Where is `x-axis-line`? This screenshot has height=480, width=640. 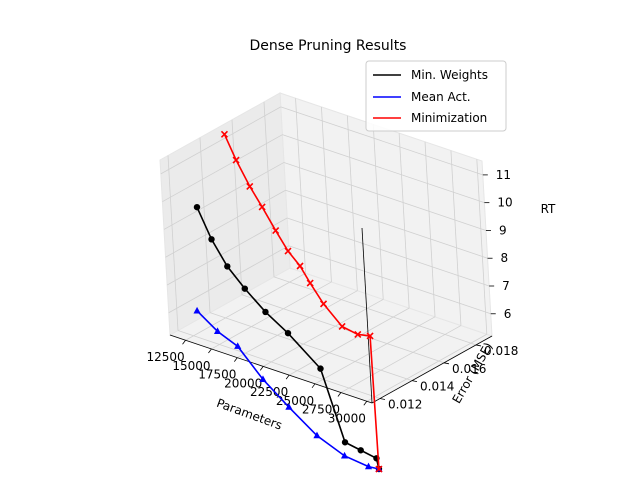 x-axis-line is located at coordinates (271, 369).